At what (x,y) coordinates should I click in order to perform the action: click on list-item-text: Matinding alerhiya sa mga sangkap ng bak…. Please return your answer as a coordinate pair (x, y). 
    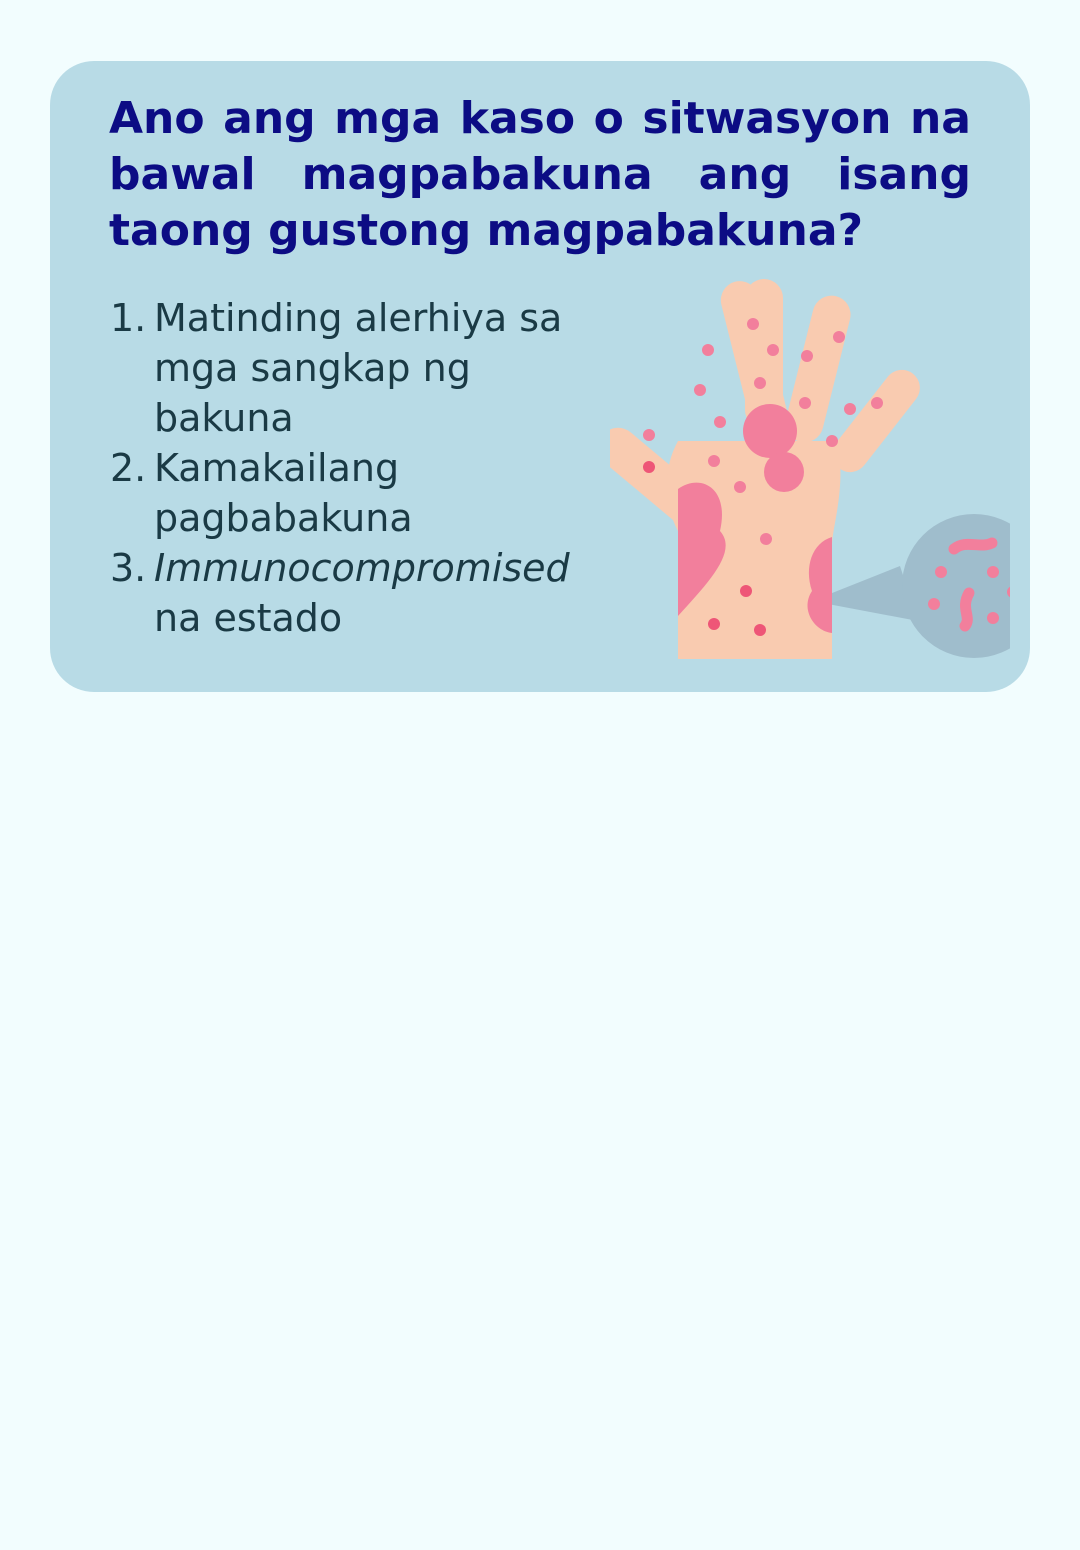
    Looking at the image, I should click on (358, 368).